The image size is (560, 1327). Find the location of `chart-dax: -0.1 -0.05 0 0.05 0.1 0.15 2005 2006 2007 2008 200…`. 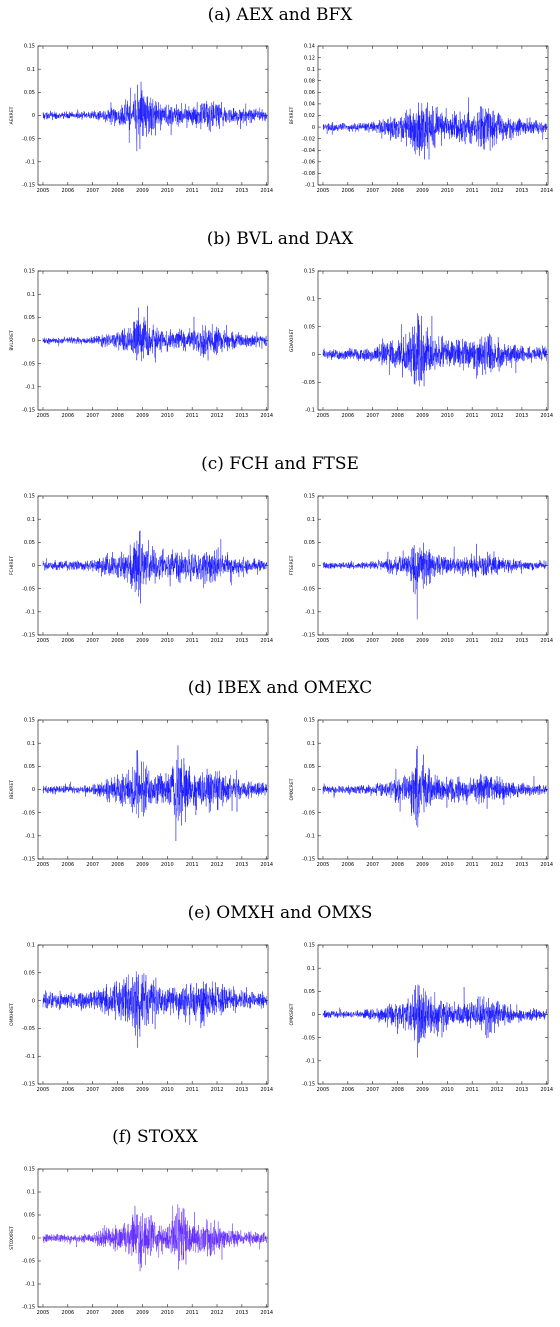

chart-dax: -0.1 -0.05 0 0.05 0.1 0.15 2005 2006 2007 2008 200… is located at coordinates (420, 347).